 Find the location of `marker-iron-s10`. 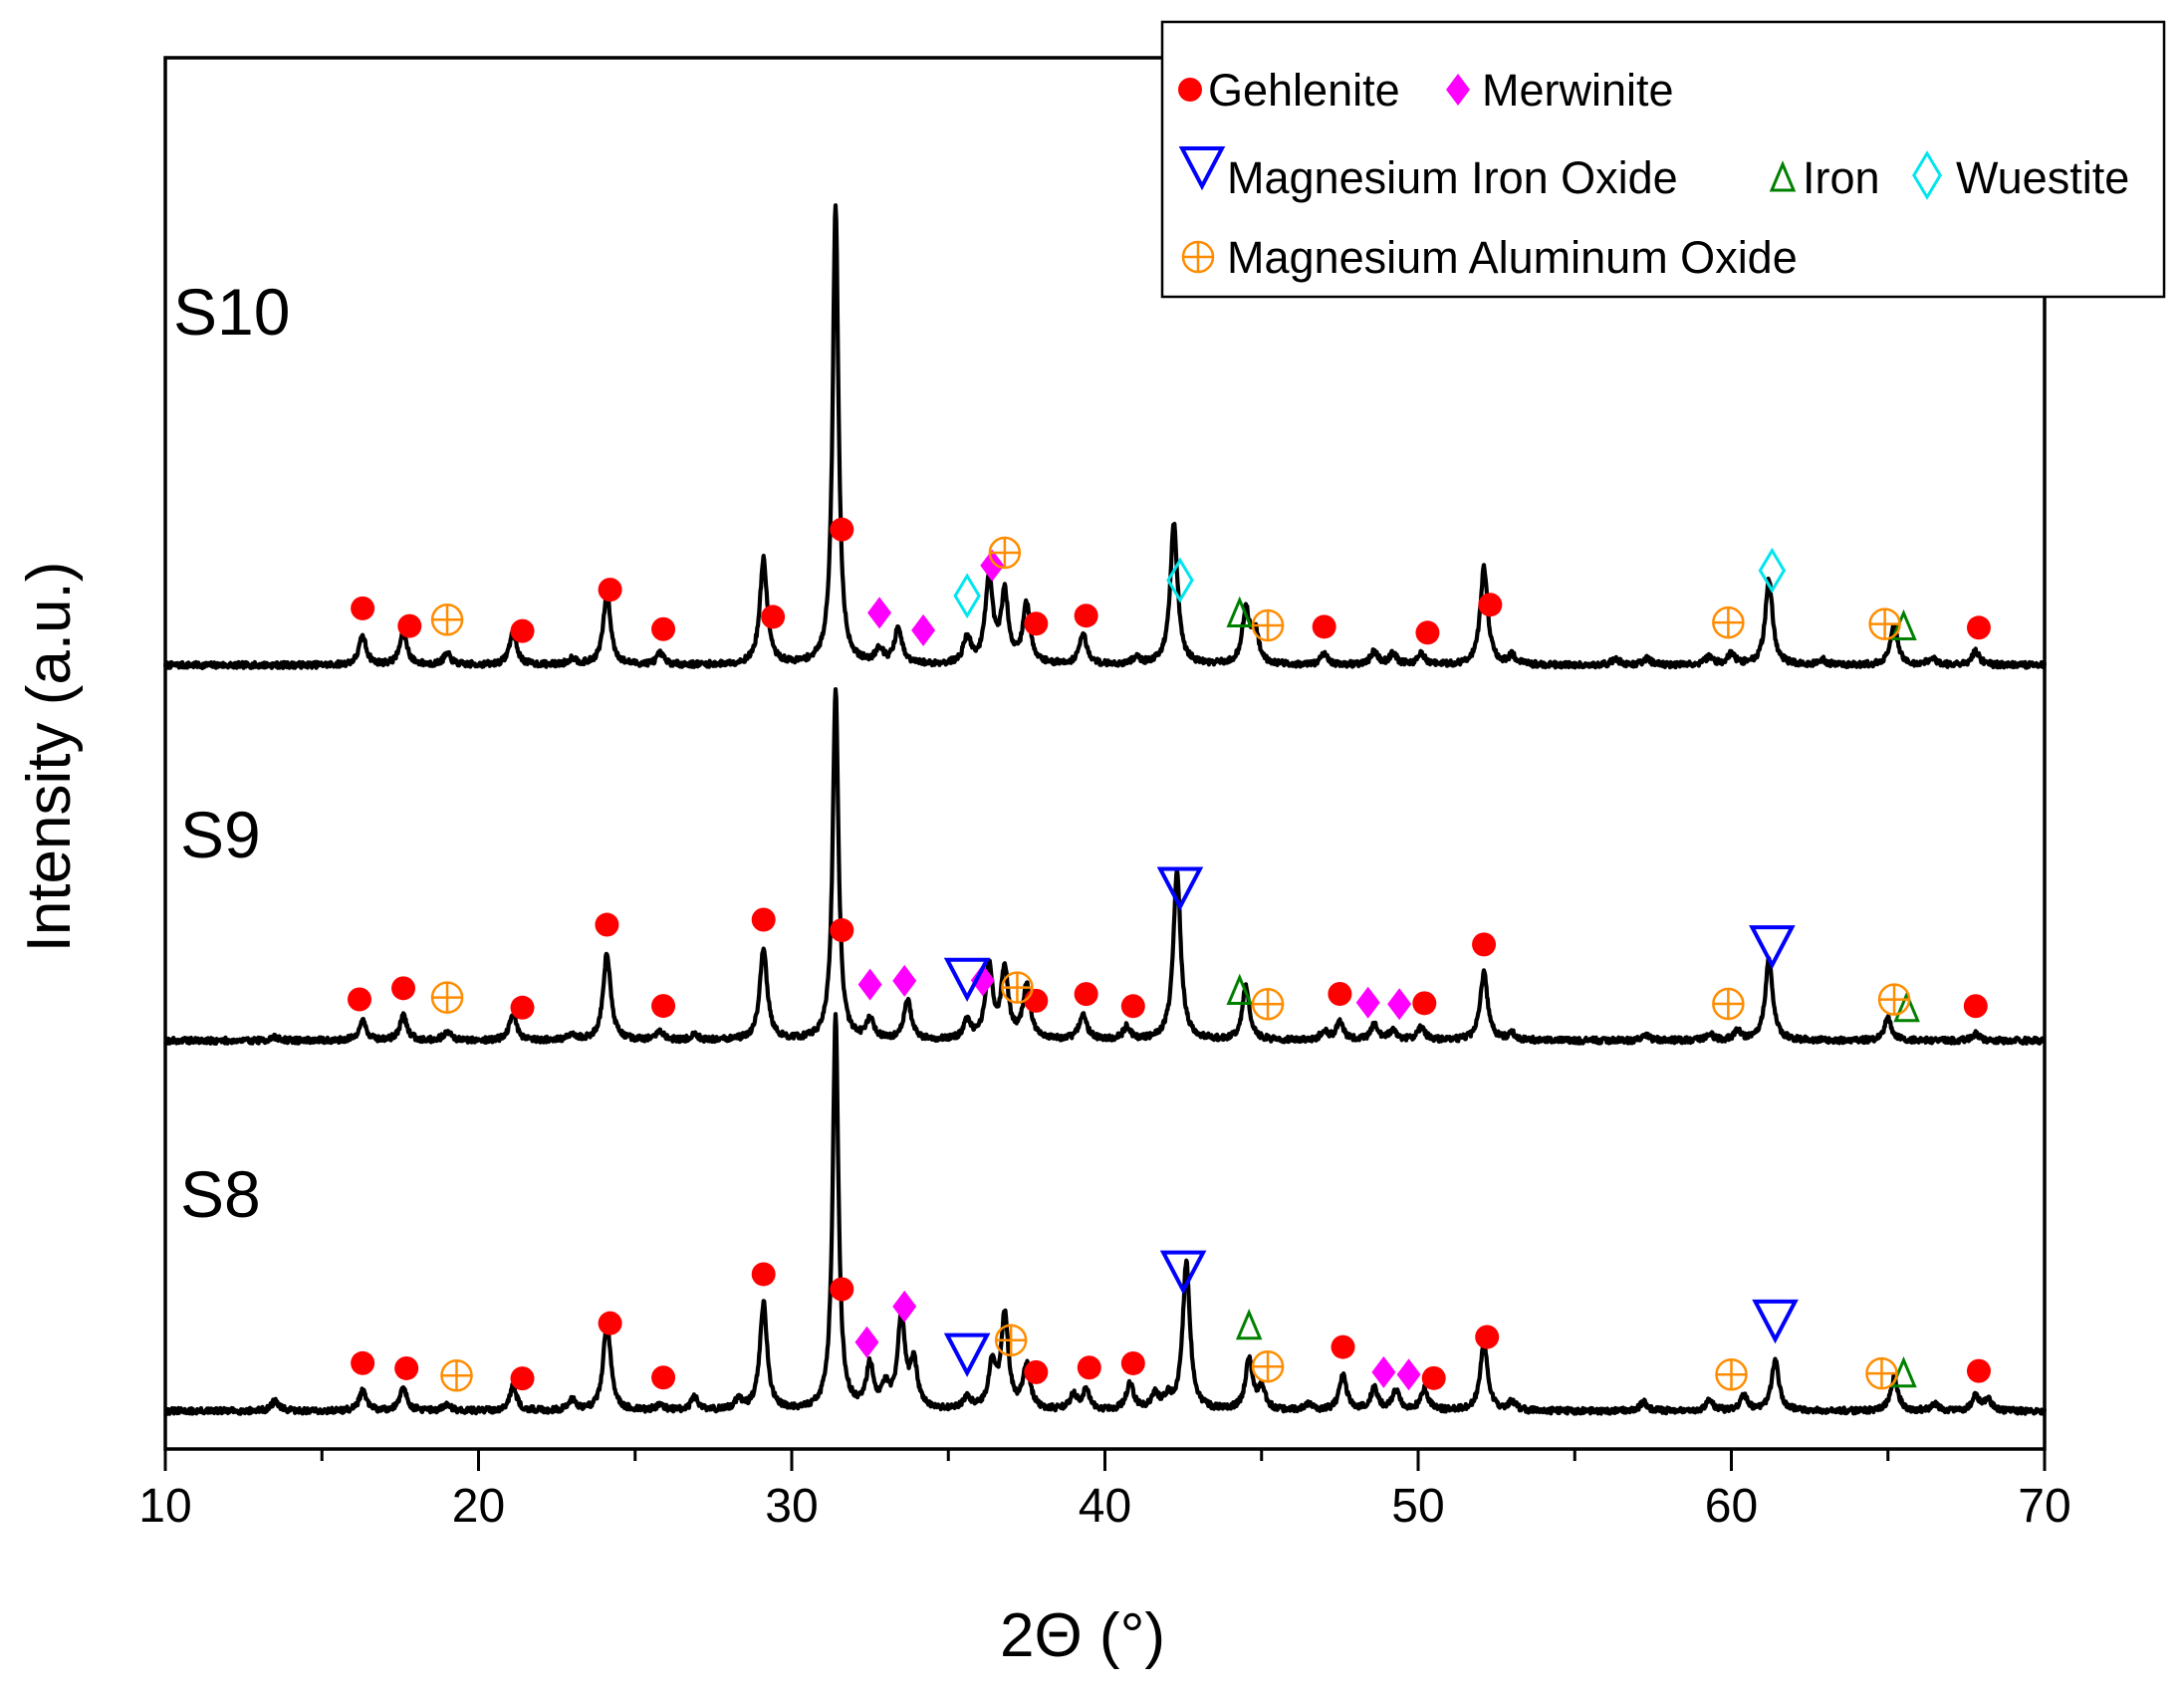

marker-iron-s10 is located at coordinates (1903, 624).